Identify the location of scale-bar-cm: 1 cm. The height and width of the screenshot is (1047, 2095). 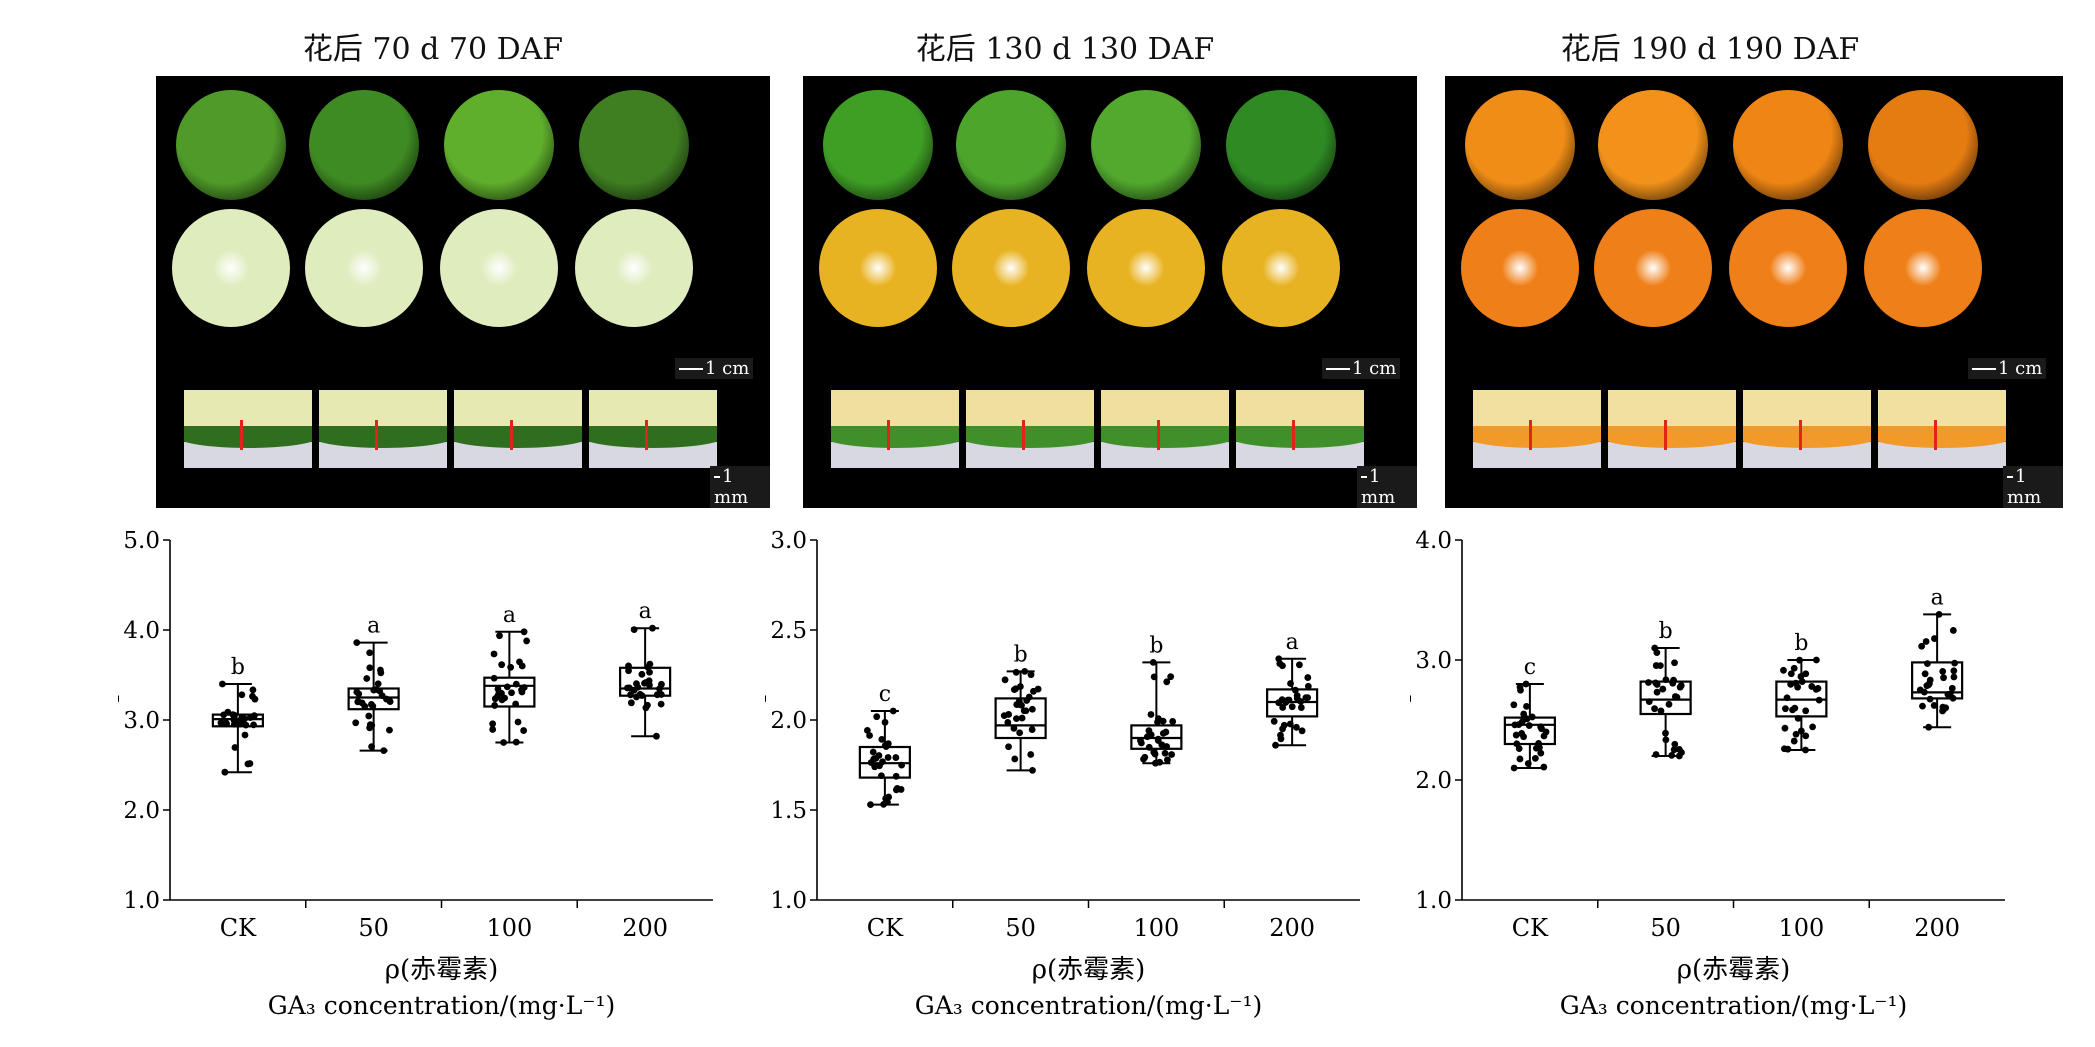
(1361, 368).